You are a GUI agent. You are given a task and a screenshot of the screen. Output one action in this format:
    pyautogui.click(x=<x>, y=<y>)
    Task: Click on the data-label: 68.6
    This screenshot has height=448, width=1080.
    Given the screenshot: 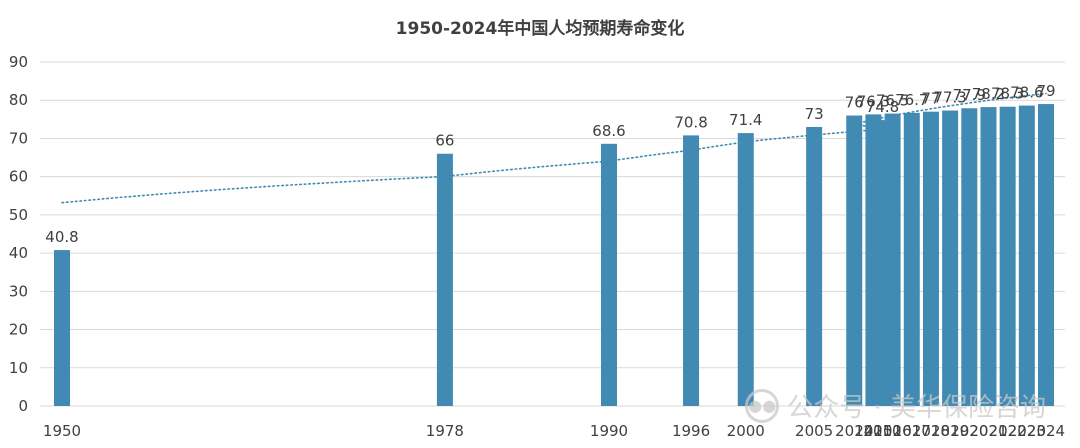 What is the action you would take?
    pyautogui.click(x=608, y=131)
    